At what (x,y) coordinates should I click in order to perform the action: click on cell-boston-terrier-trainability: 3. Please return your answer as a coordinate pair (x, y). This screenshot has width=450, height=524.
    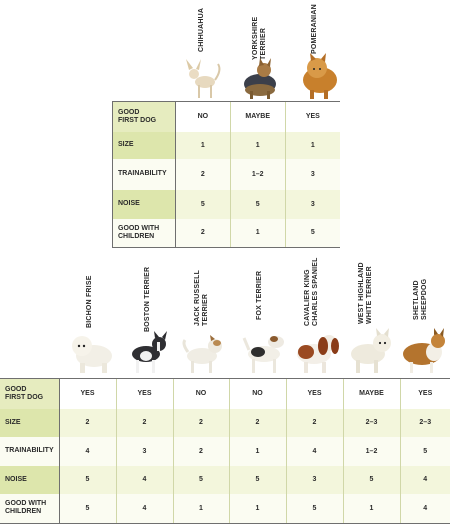
    Looking at the image, I should click on (144, 451).